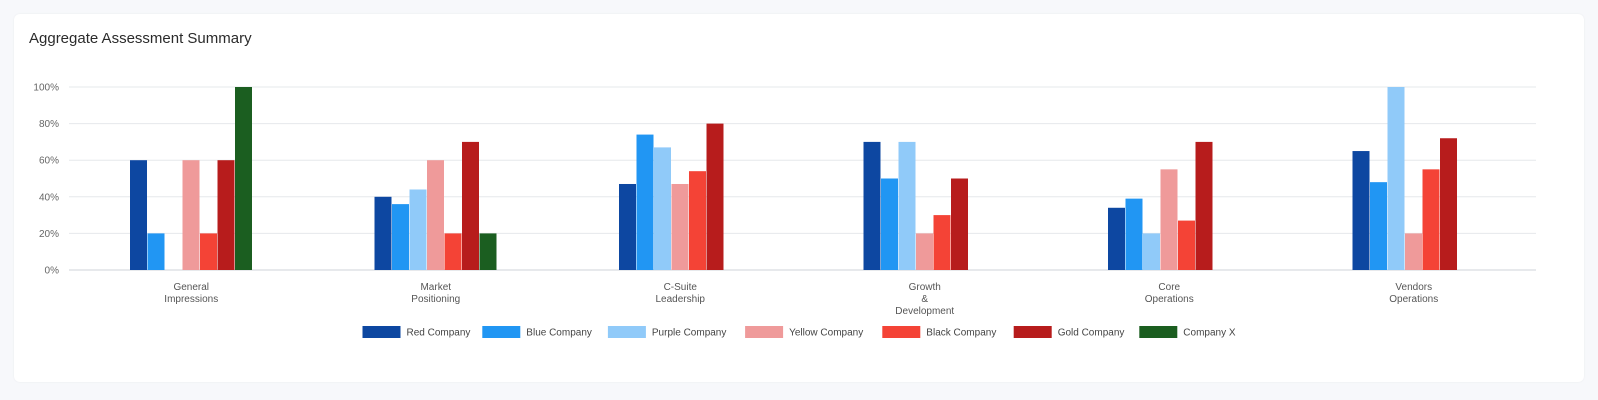  I want to click on y-tick-label: 20%, so click(49, 234).